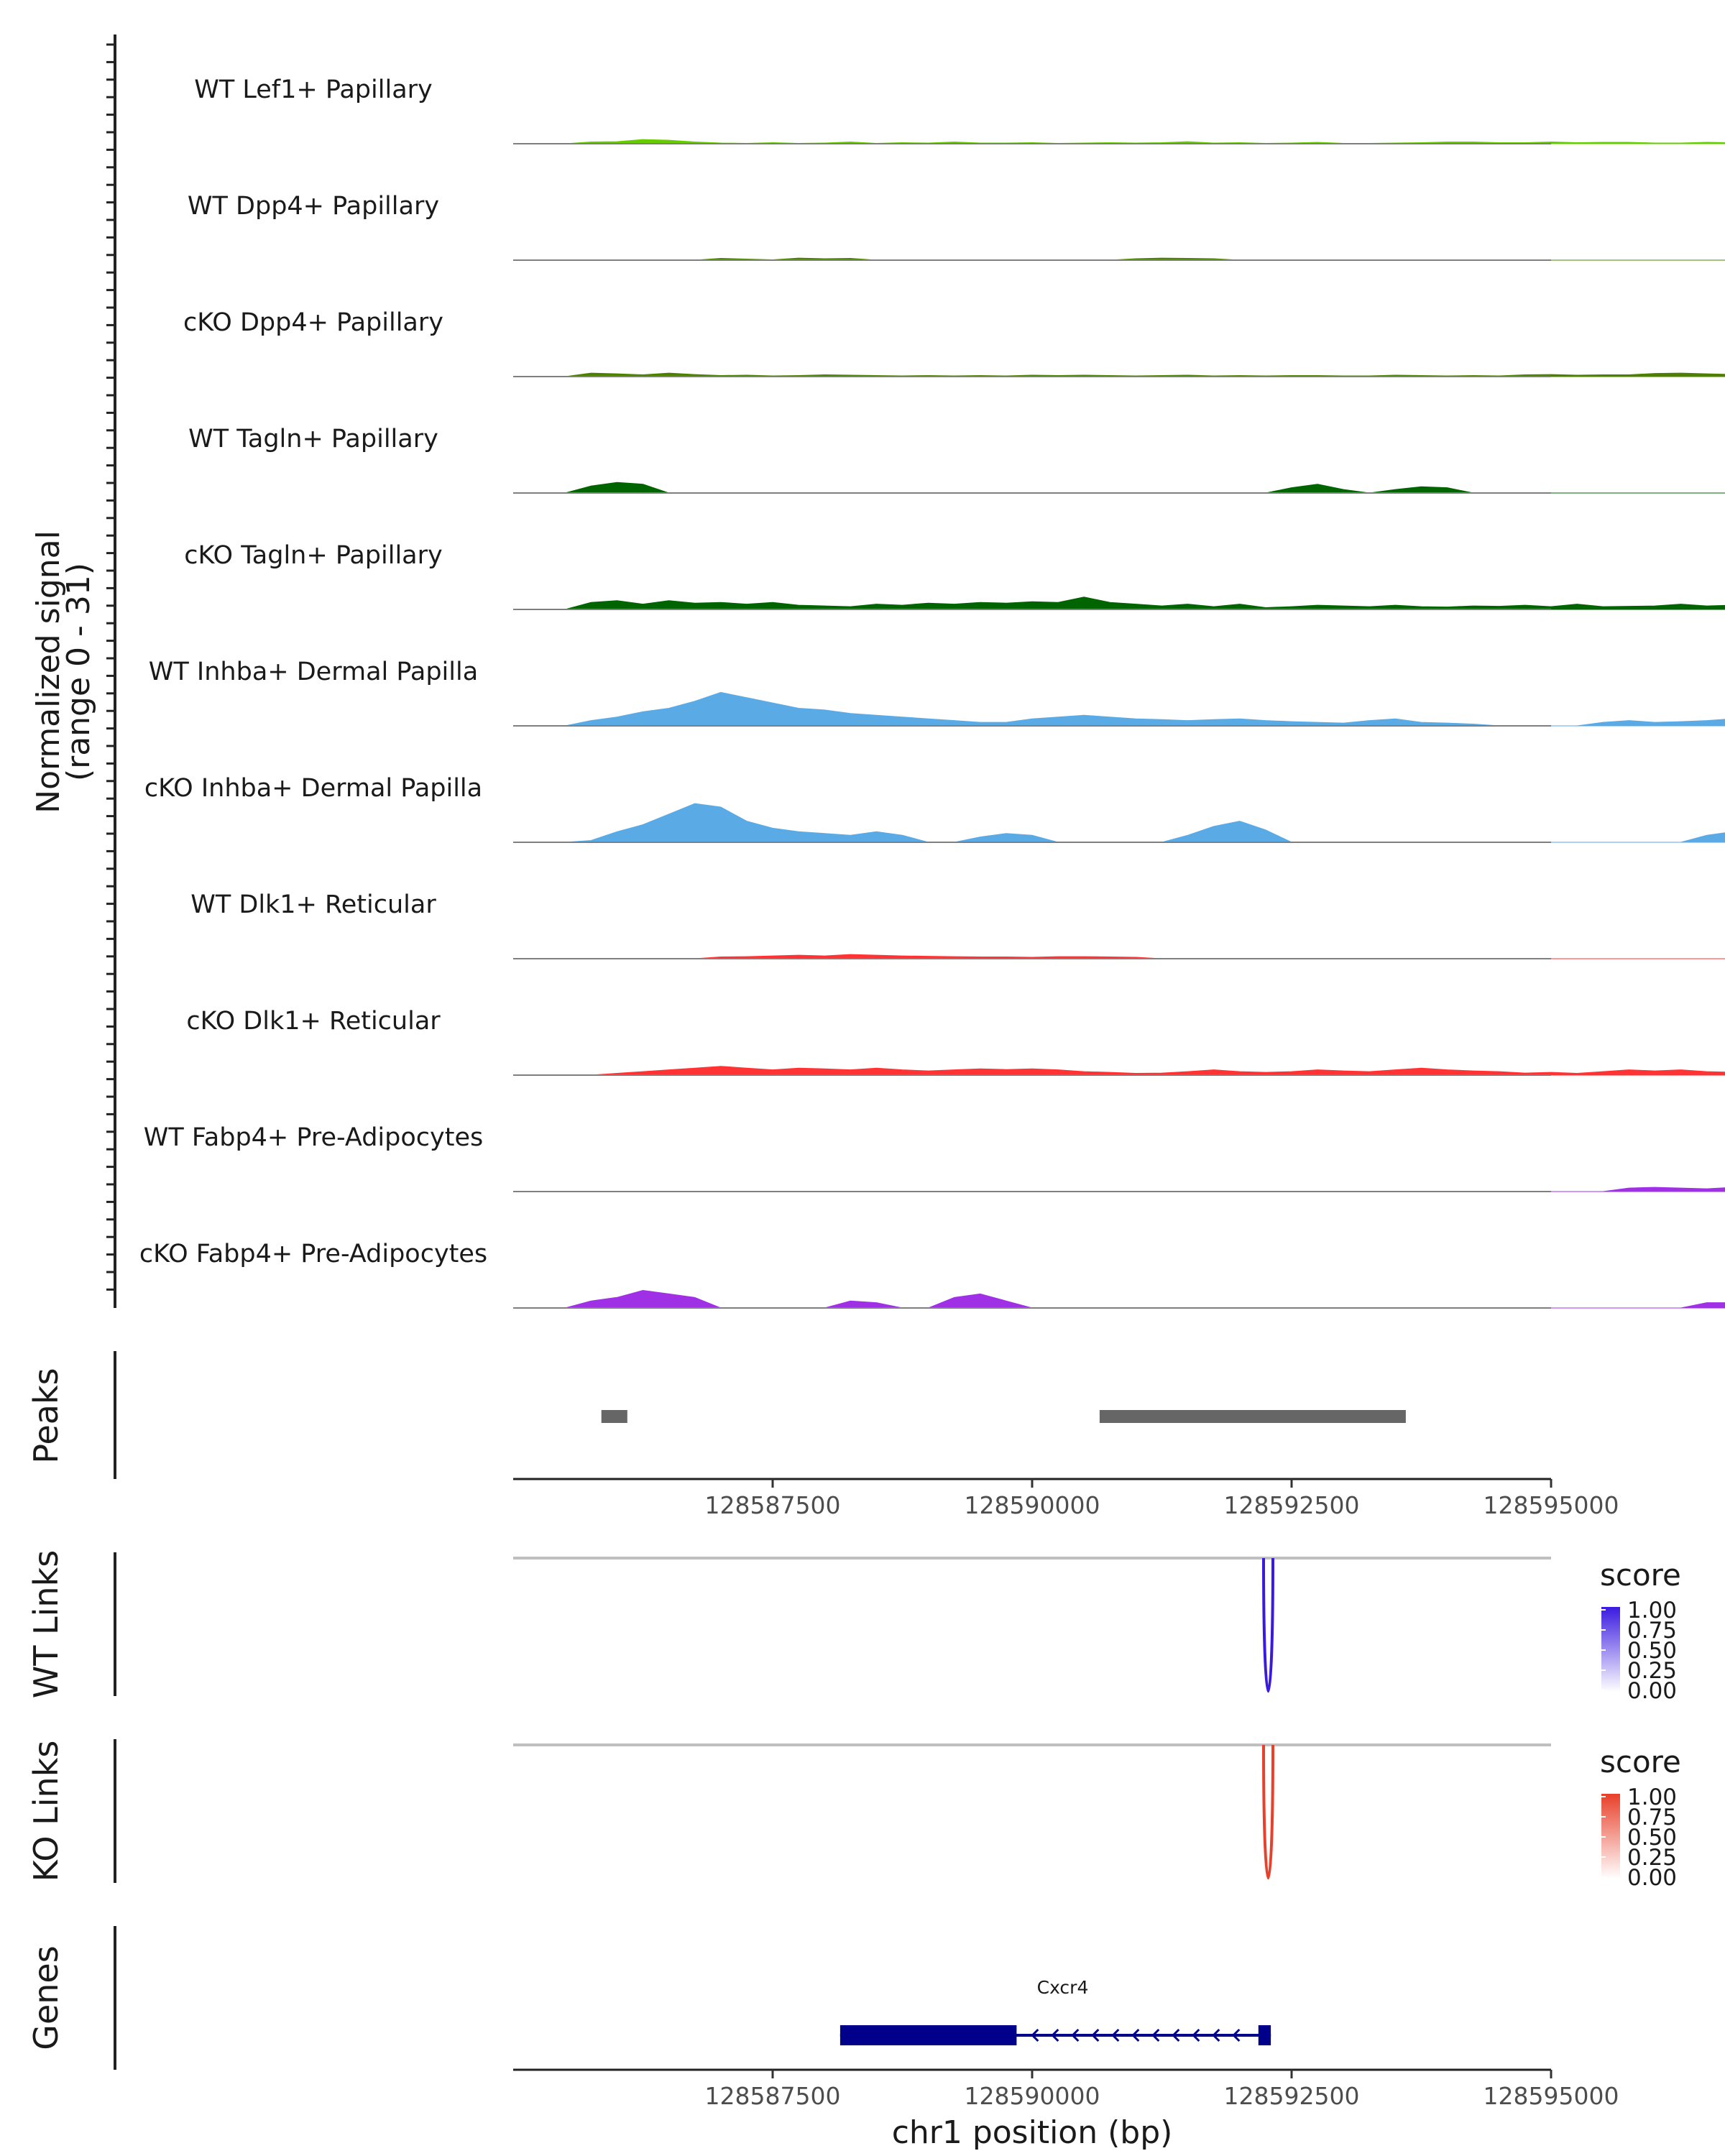 The width and height of the screenshot is (1725, 2156). I want to click on wt-links-panel: WT Links score 1.000.750.500.250.00, so click(854, 1627).